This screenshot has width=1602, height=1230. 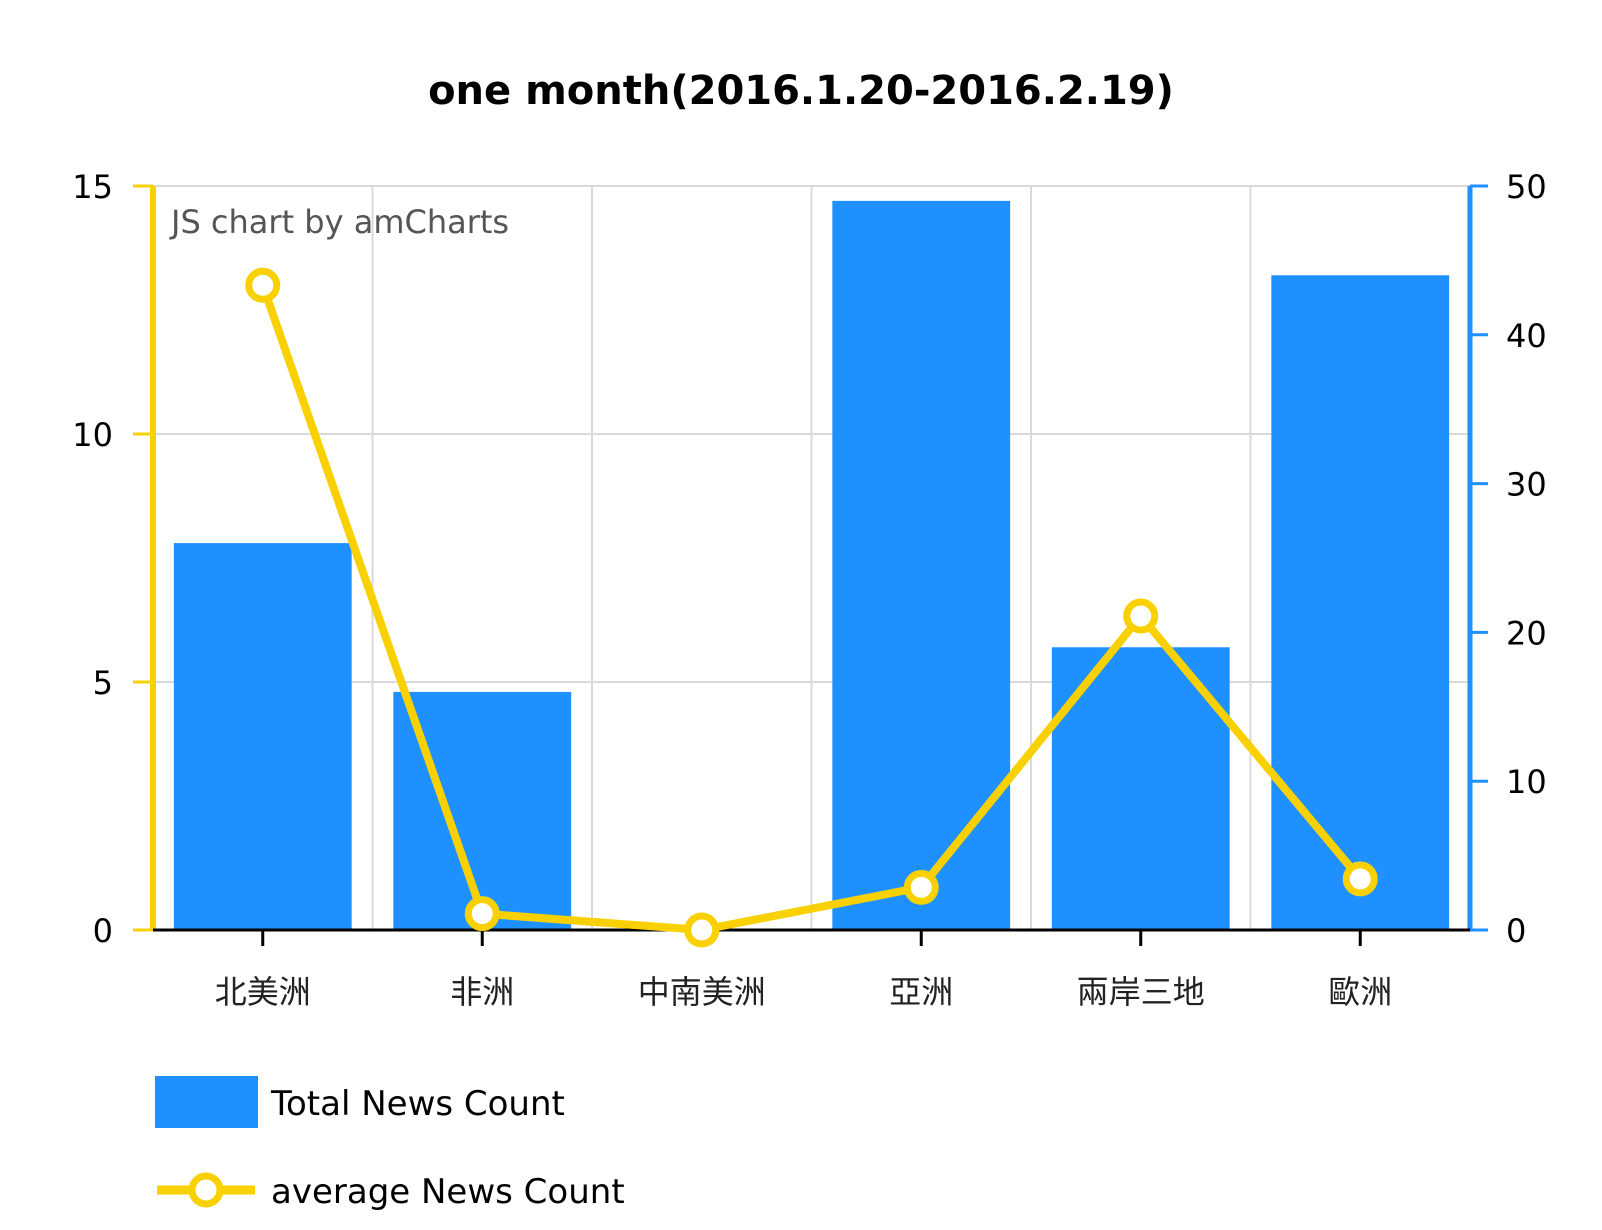 I want to click on right-tick-label: 30, so click(x=1526, y=485).